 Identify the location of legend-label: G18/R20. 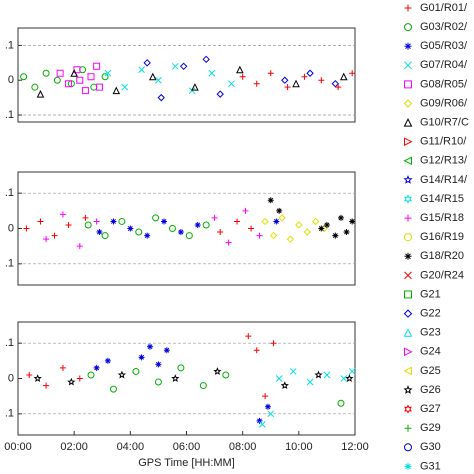
(442, 256).